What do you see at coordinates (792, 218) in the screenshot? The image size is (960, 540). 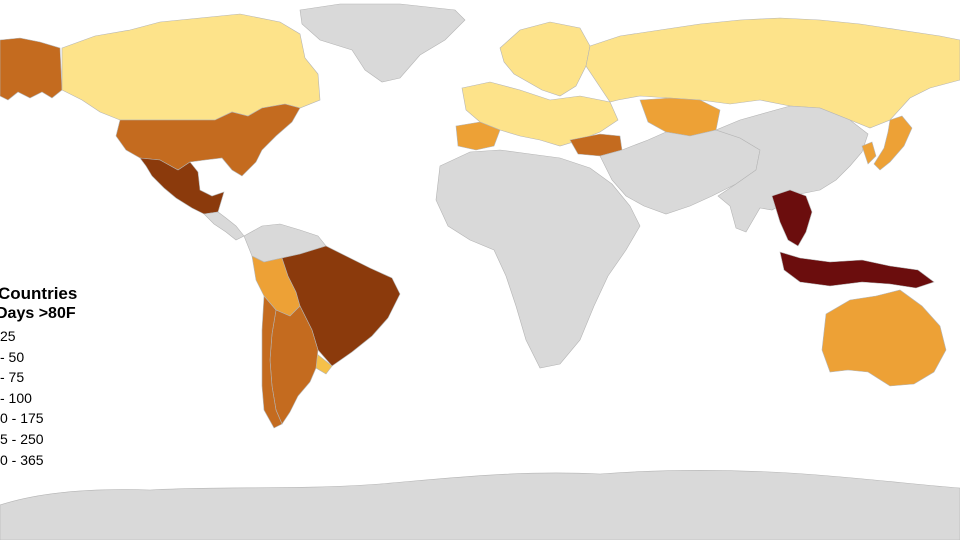 I see `region-southeast-asia` at bounding box center [792, 218].